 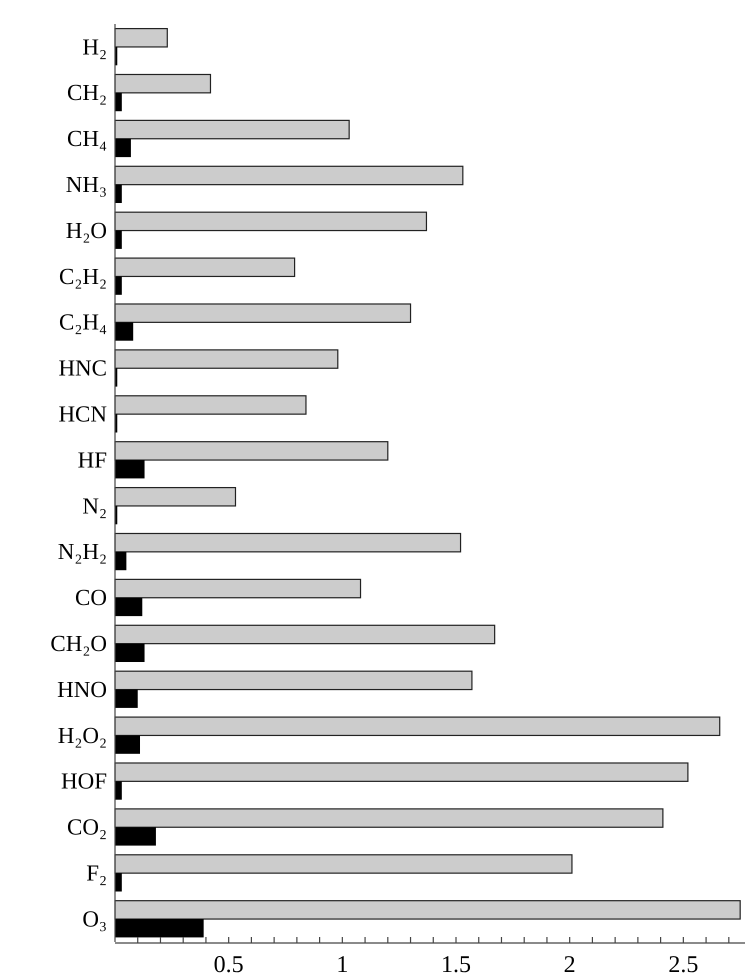 What do you see at coordinates (94, 919) in the screenshot?
I see `y-tick-label: O₃` at bounding box center [94, 919].